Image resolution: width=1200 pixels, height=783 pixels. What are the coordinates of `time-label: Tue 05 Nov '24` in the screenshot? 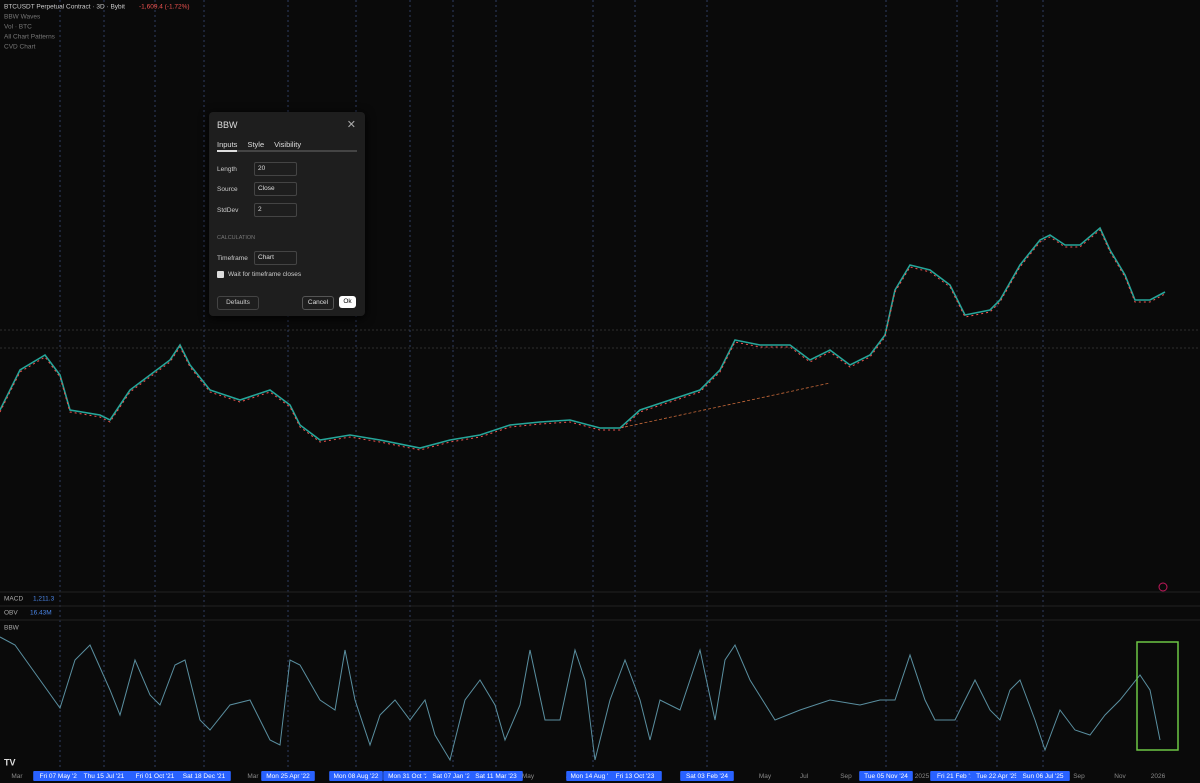 It's located at (886, 776).